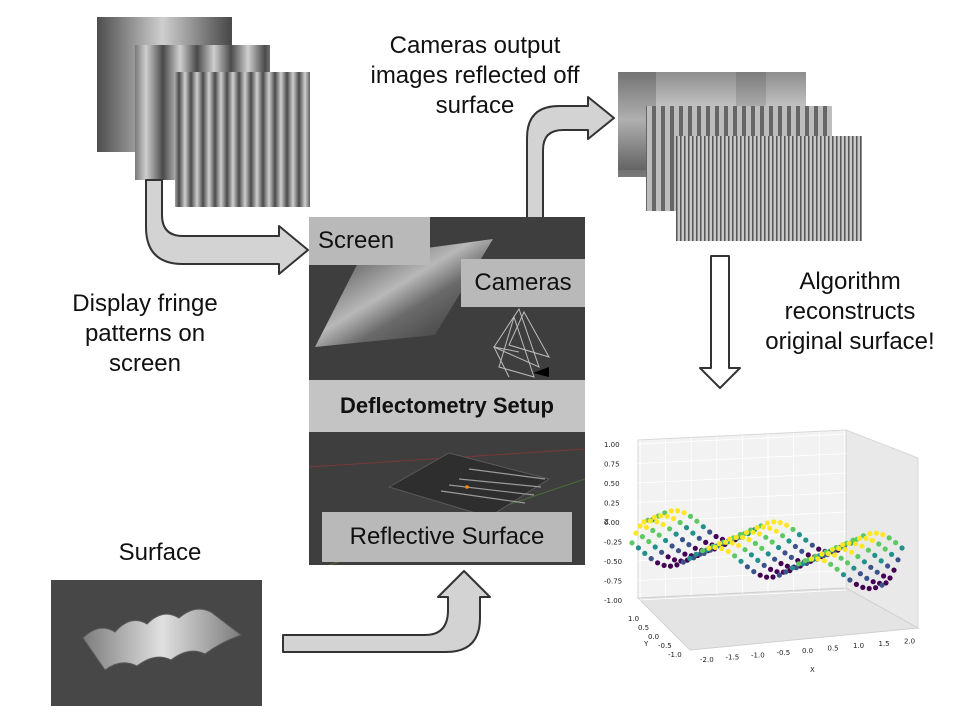 This screenshot has height=720, width=960. I want to click on reflected-image-stack, so click(740, 156).